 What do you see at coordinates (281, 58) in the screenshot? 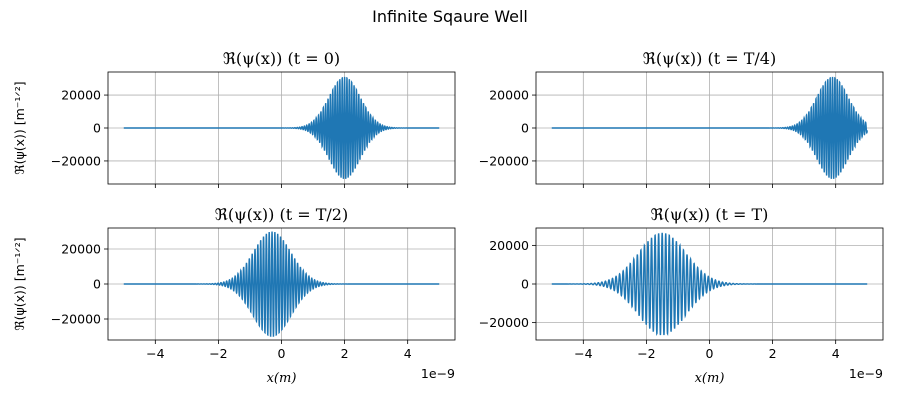
I see `subplot-title: ℜ(ψ(x)) (t = 0)` at bounding box center [281, 58].